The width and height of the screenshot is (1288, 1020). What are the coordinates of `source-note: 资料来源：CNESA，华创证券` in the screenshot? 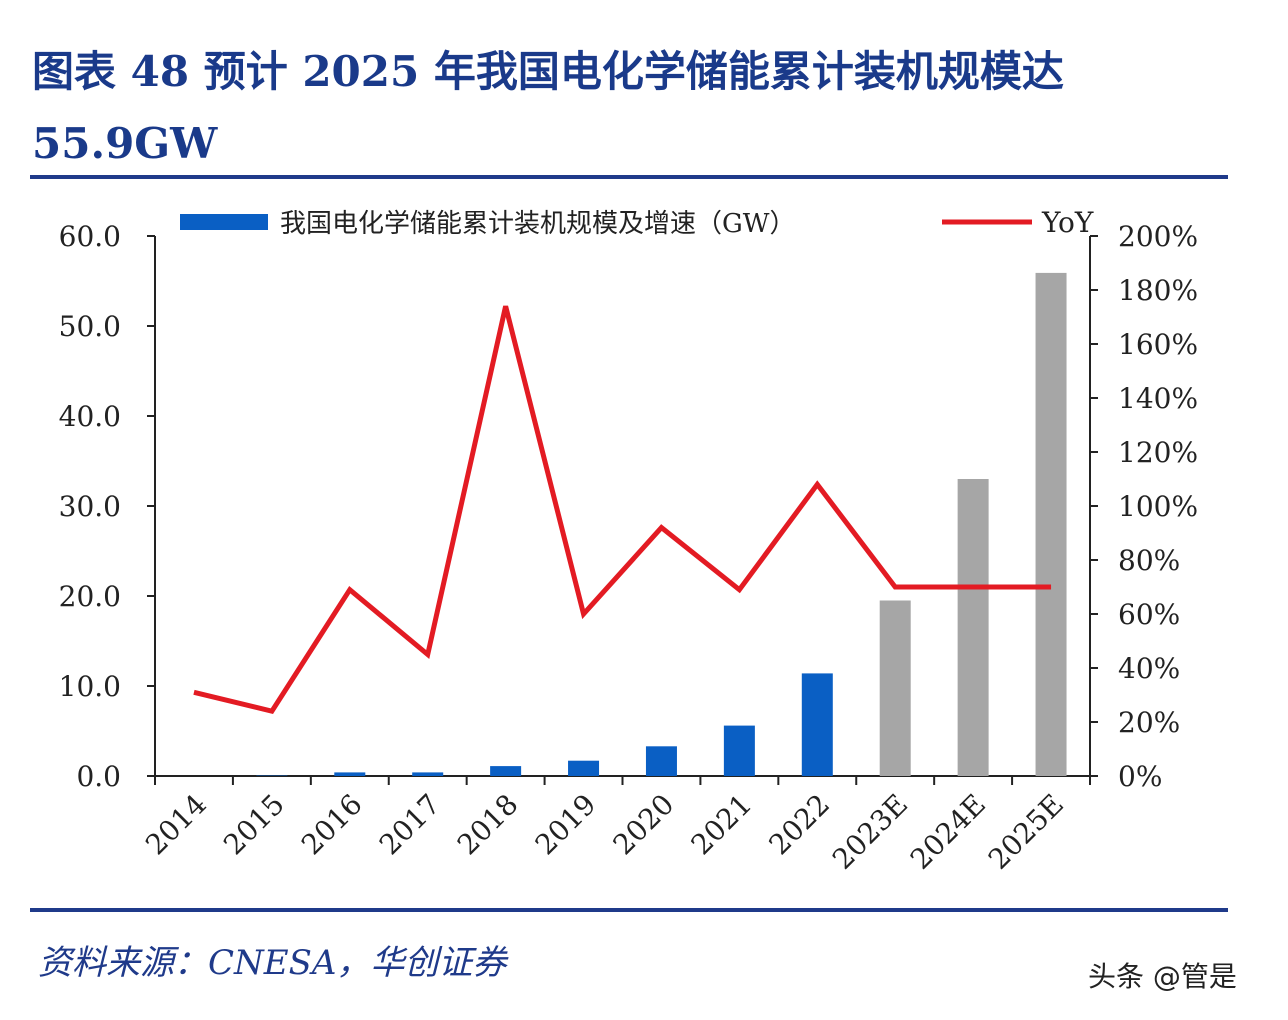 It's located at (272, 963).